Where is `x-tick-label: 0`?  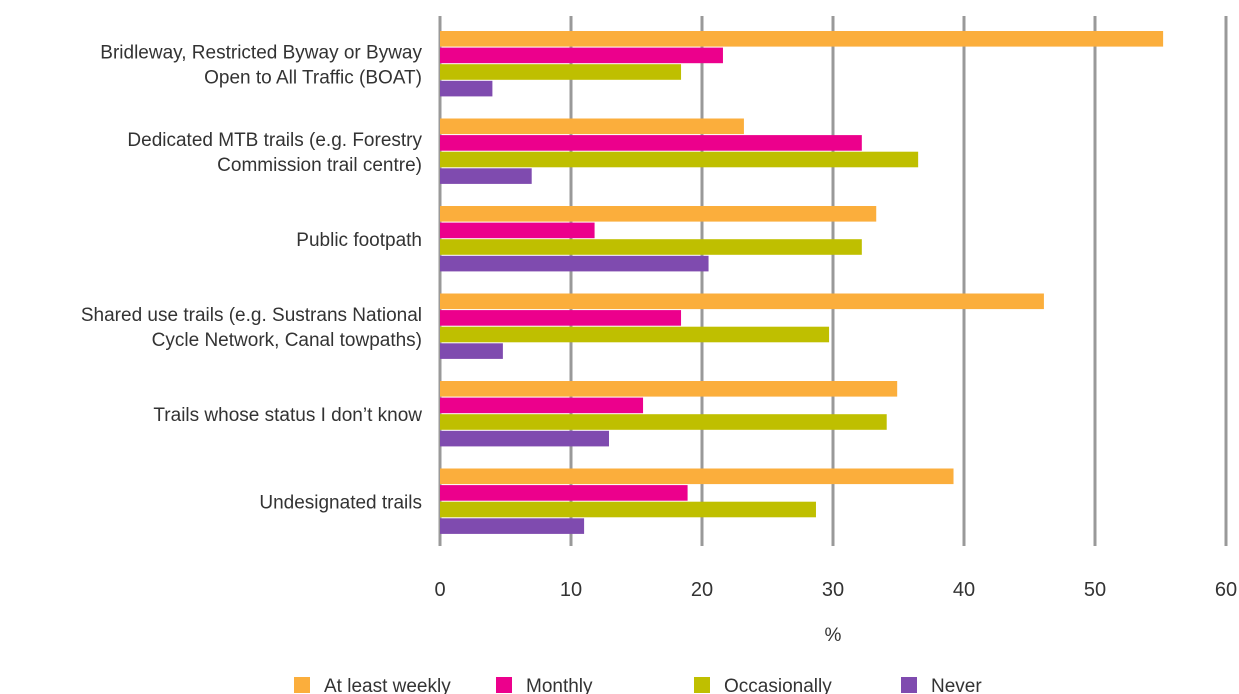
x-tick-label: 0 is located at coordinates (439, 590).